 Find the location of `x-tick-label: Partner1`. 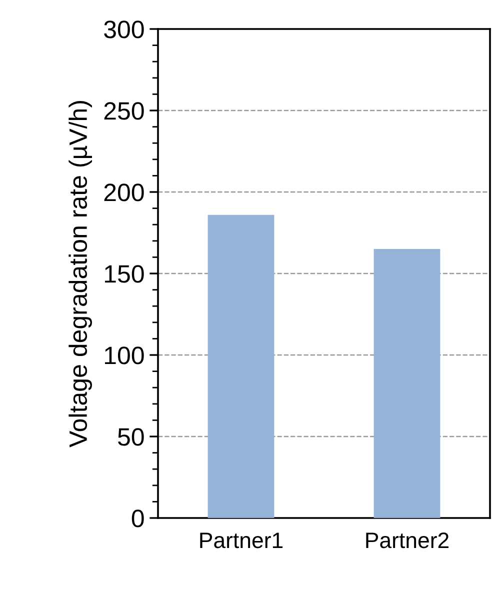

x-tick-label: Partner1 is located at coordinates (241, 540).